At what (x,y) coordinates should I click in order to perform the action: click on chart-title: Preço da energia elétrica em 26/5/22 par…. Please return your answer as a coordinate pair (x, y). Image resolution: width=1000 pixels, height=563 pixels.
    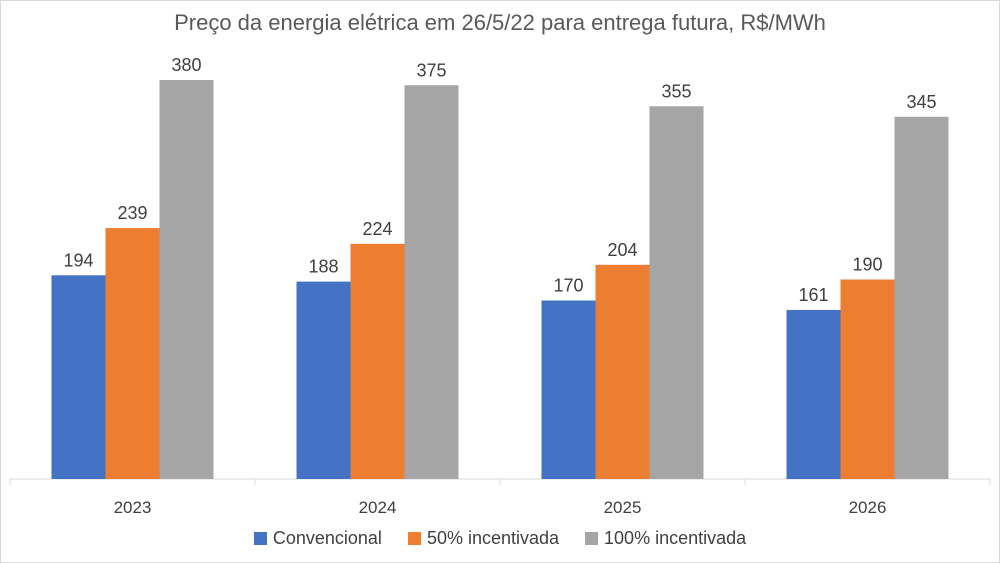
    Looking at the image, I should click on (500, 22).